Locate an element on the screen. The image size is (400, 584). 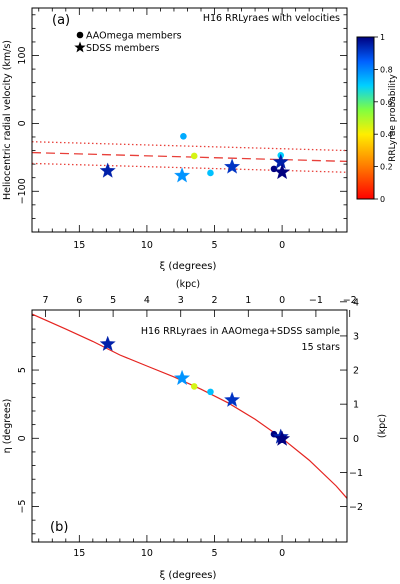
panel-b-right-axis-label: (kpc) is located at coordinates (382, 426).